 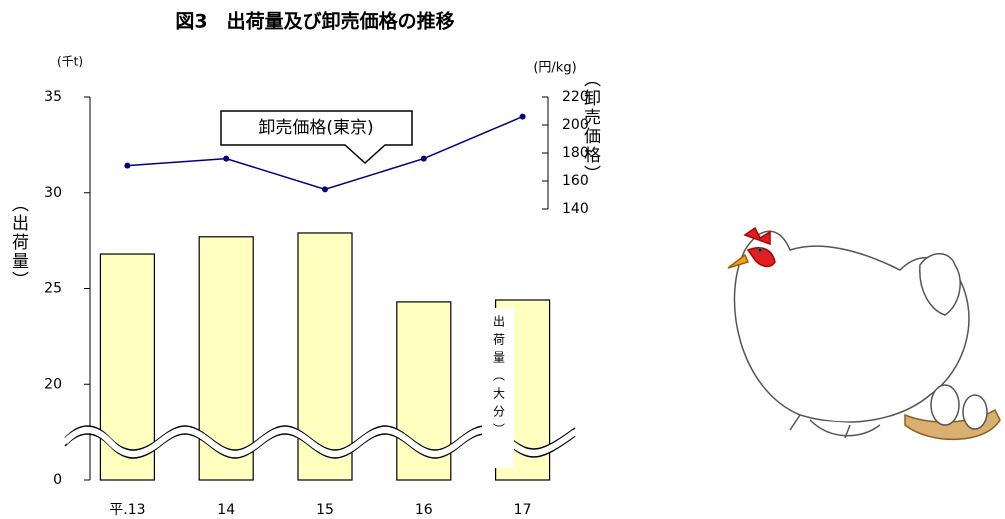 What do you see at coordinates (575, 209) in the screenshot?
I see `y2-tick-label: 140` at bounding box center [575, 209].